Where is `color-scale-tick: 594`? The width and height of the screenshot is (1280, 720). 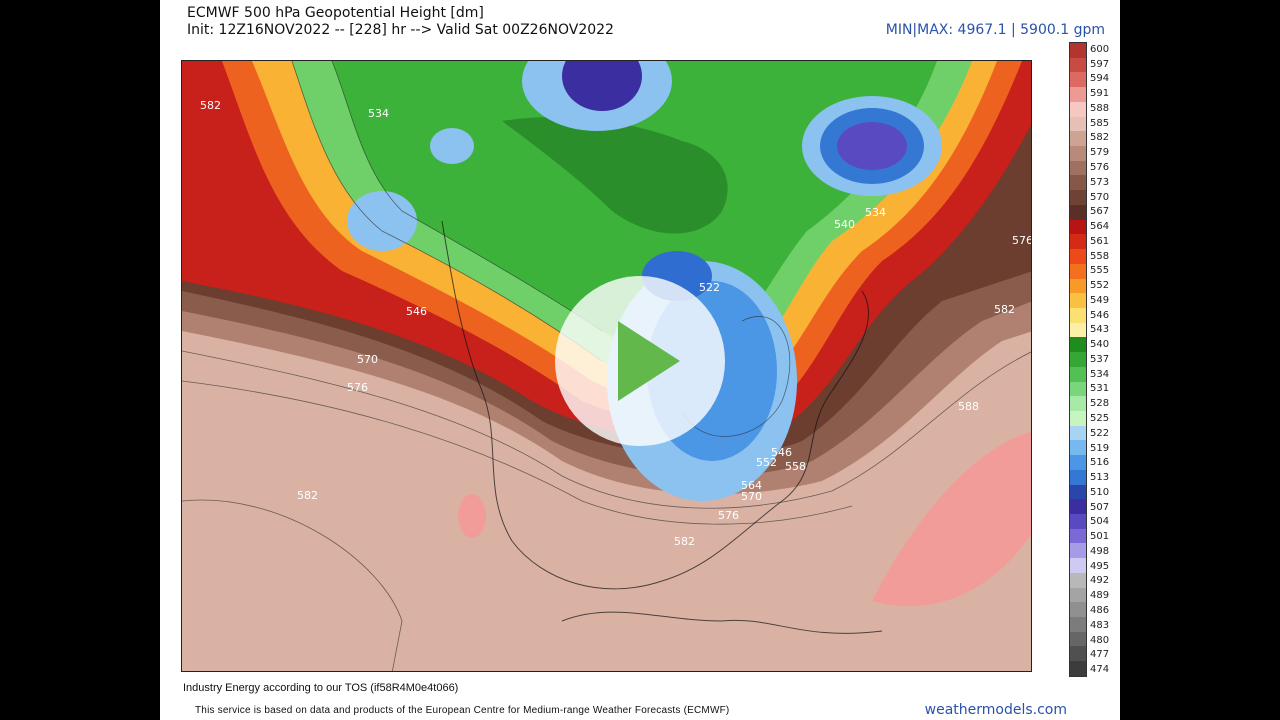 color-scale-tick: 594 is located at coordinates (1100, 79).